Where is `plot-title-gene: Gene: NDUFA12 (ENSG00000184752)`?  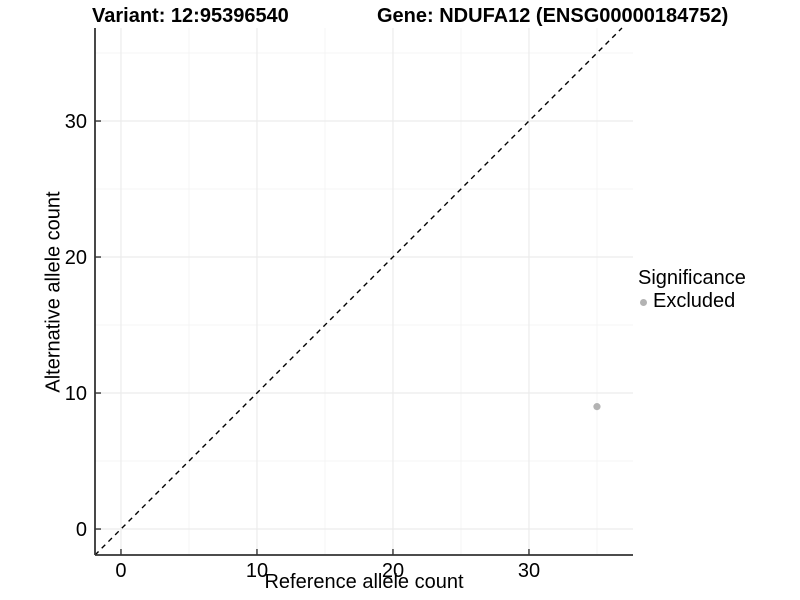
plot-title-gene: Gene: NDUFA12 (ENSG00000184752) is located at coordinates (553, 16).